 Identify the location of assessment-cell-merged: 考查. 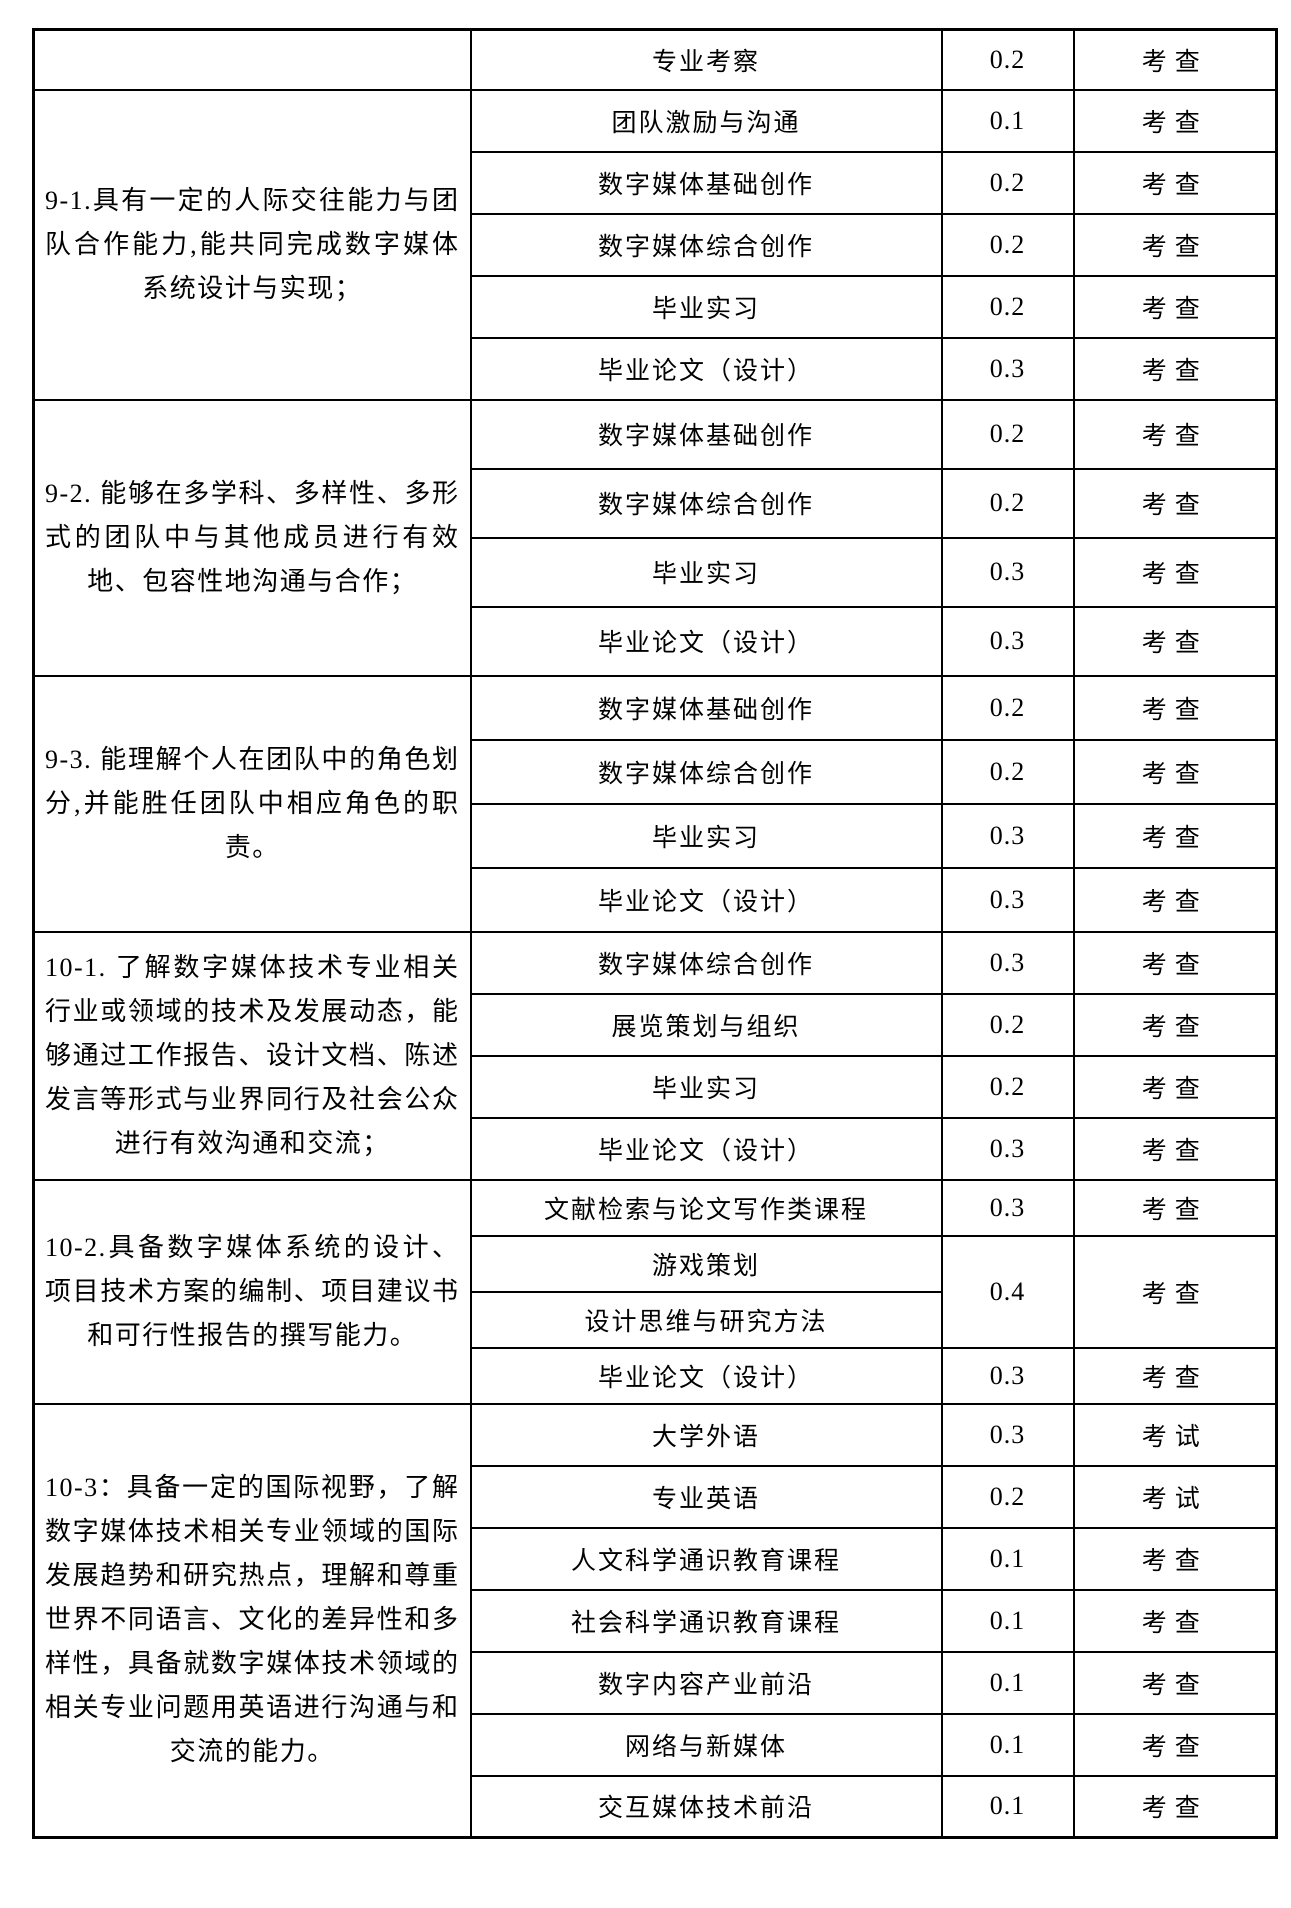
(1175, 1291).